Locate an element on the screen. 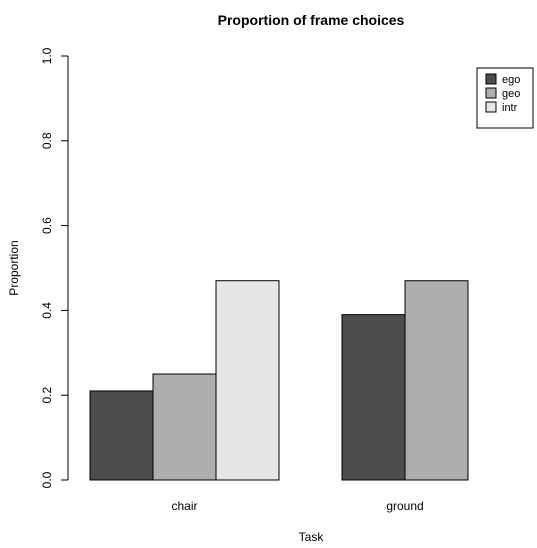  bar-intr-chair is located at coordinates (247, 380).